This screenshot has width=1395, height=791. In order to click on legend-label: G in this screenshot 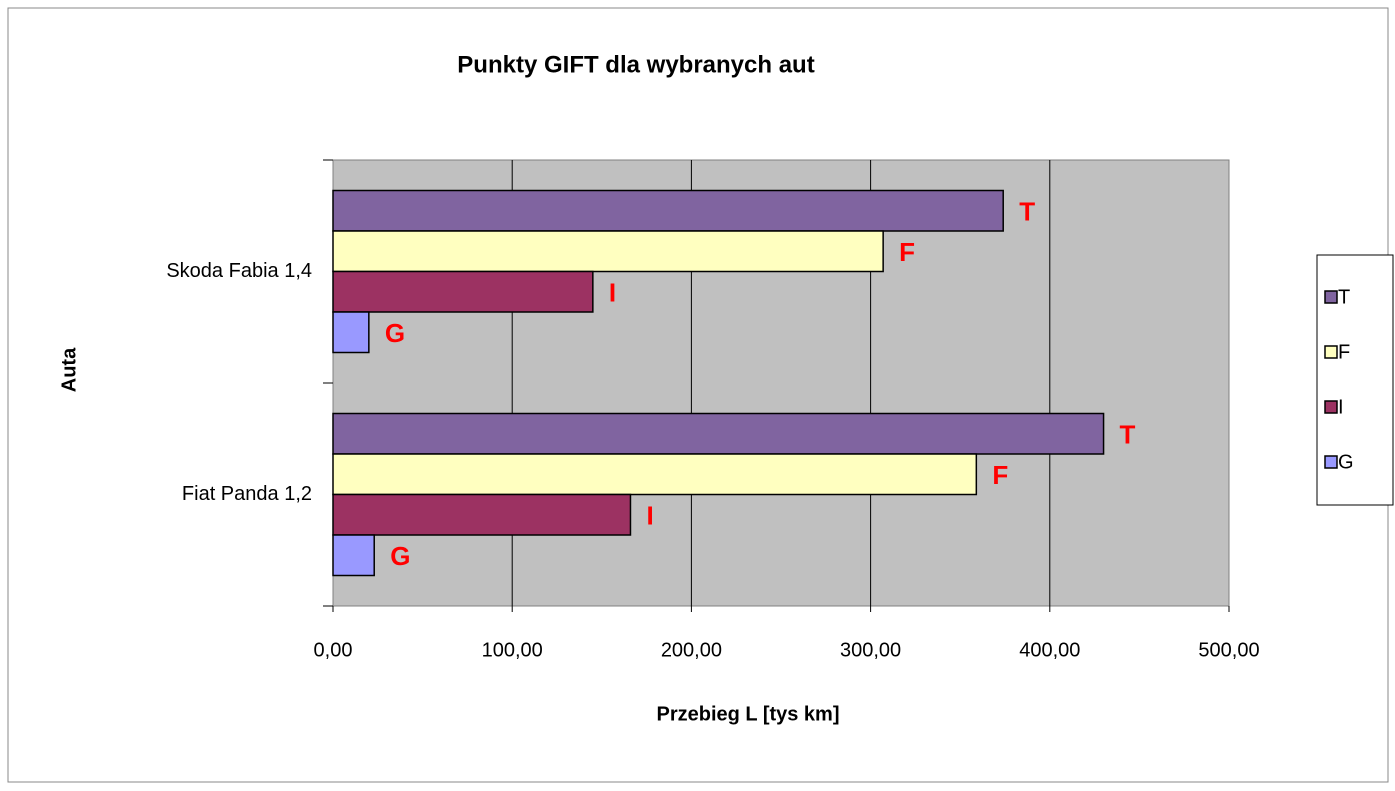, I will do `click(1346, 462)`.